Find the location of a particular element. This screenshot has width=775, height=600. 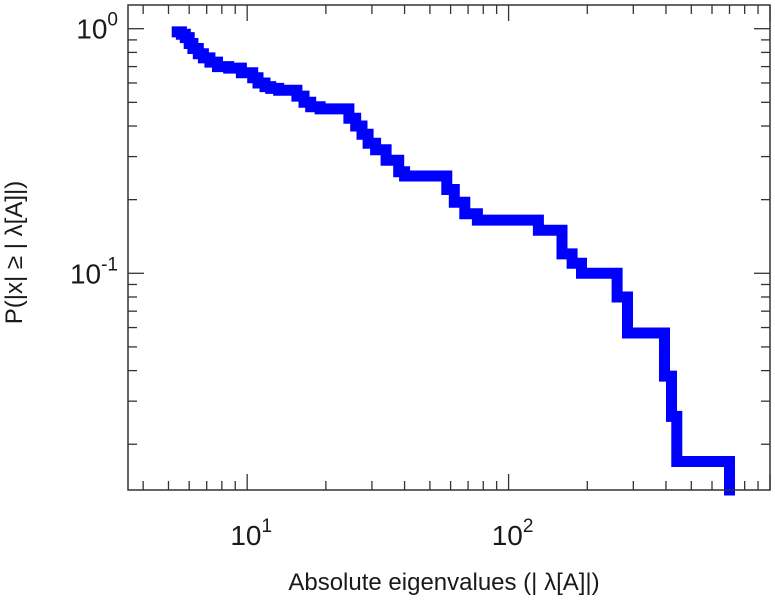

y-tick-label: 10⁰ is located at coordinates (97, 27).